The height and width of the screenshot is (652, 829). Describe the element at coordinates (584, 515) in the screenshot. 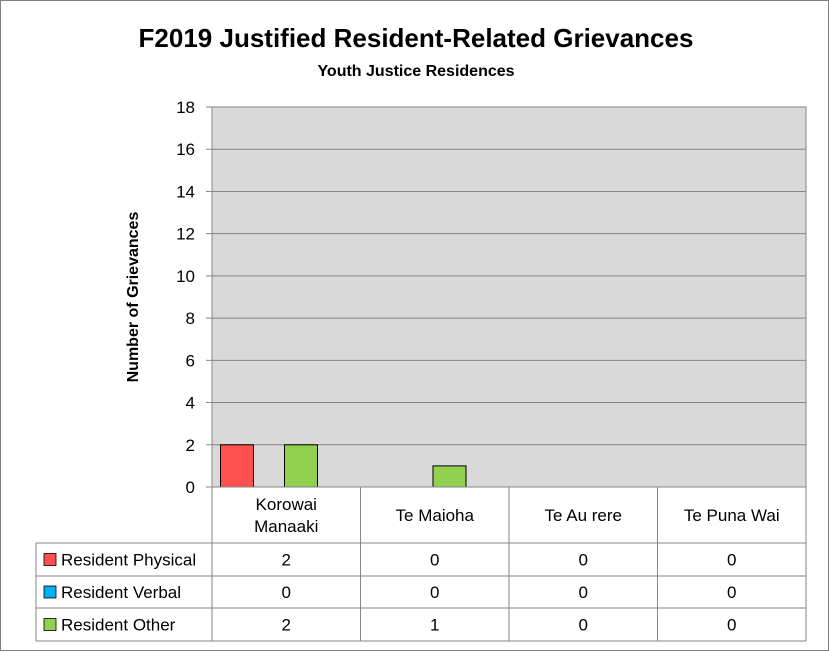

I see `category-label: Te Au rere` at that location.